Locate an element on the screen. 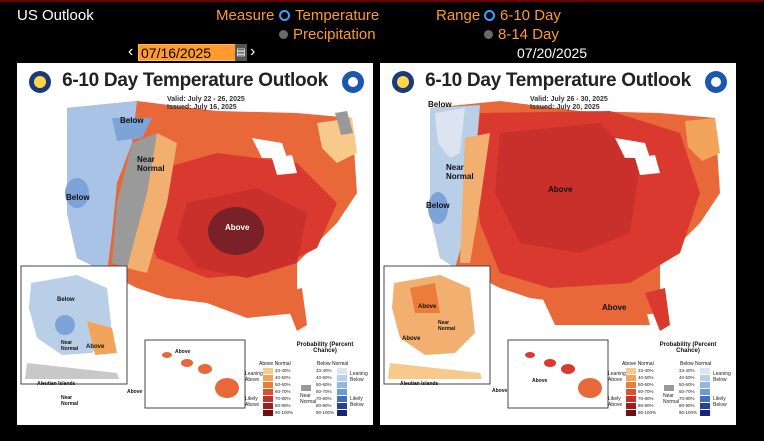 This screenshot has height=441, width=764. measure-option-temperature: Temperature is located at coordinates (329, 15).